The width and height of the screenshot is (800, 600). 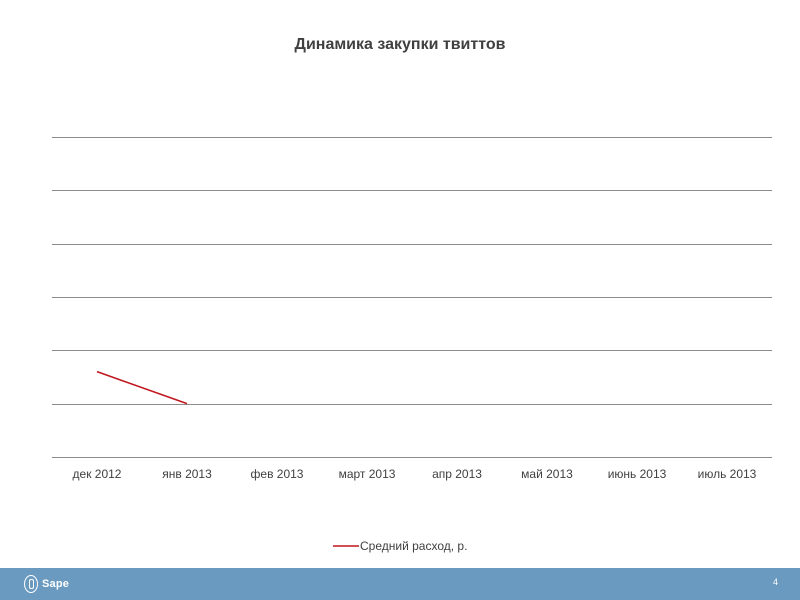 What do you see at coordinates (727, 474) in the screenshot?
I see `x-tick-label: июль 2013` at bounding box center [727, 474].